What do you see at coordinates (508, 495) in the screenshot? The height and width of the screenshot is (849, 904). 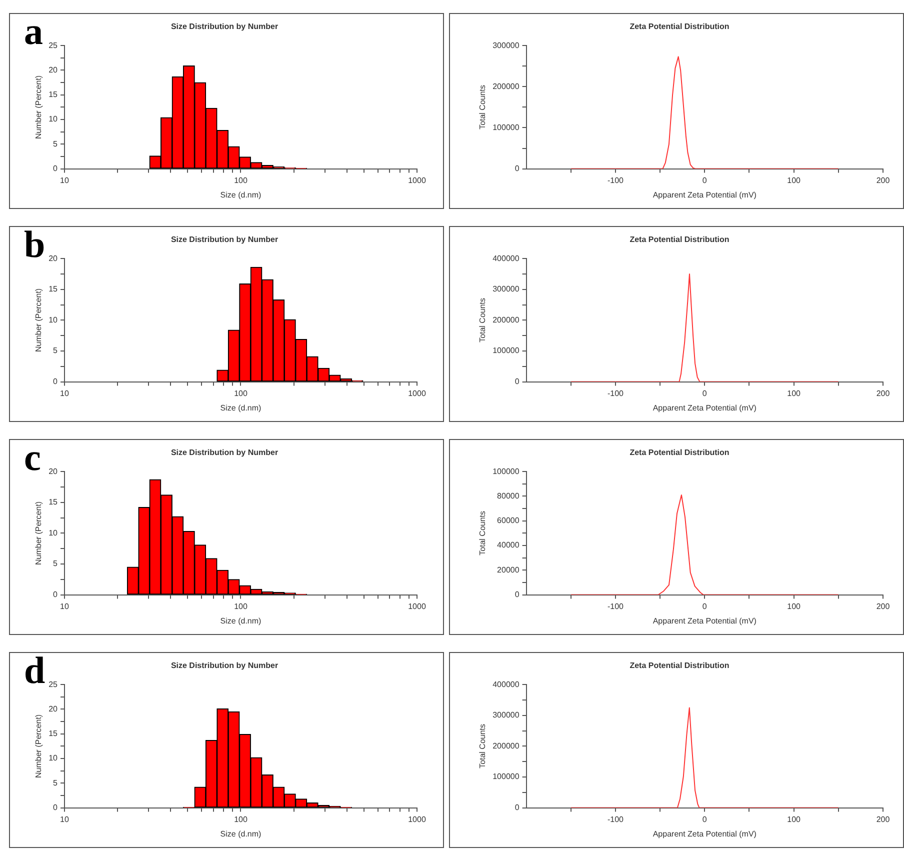 I see `y-tick-label: 80000` at bounding box center [508, 495].